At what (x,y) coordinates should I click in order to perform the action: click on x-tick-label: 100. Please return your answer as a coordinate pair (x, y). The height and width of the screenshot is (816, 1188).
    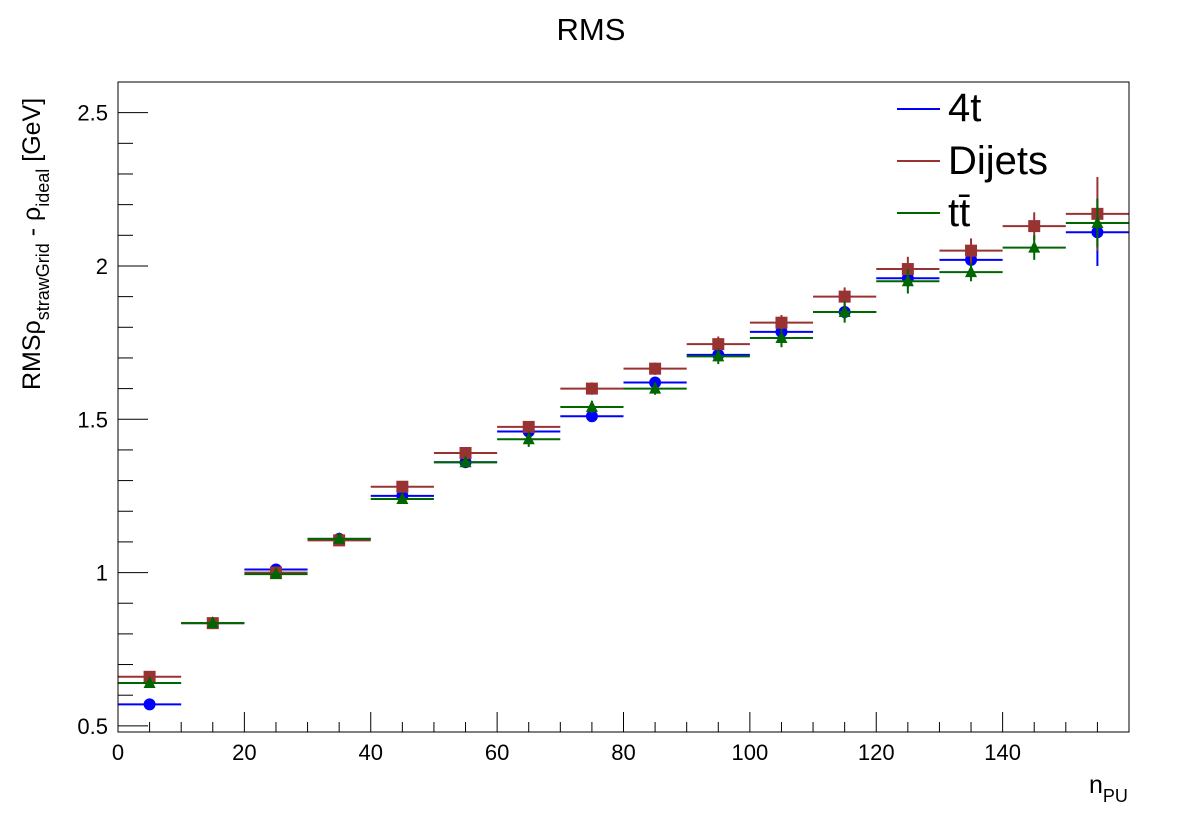
    Looking at the image, I should click on (750, 752).